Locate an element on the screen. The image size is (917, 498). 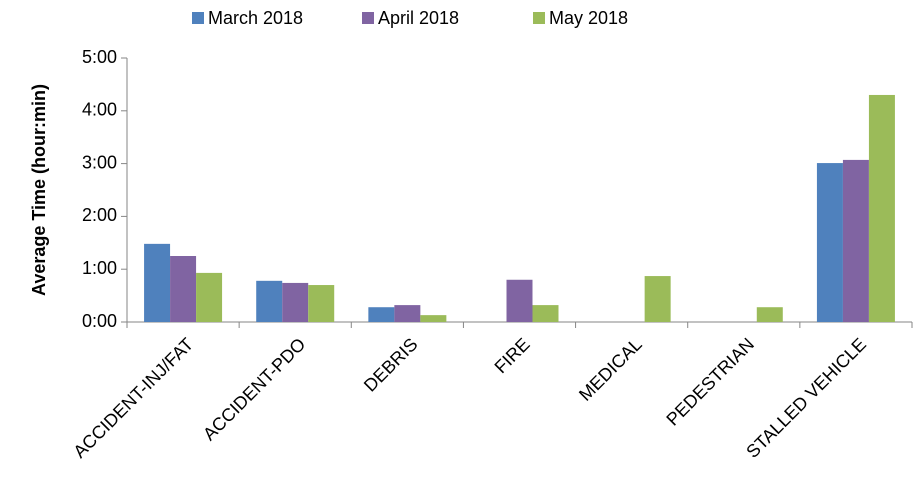
x-tick-label: MEDICAL is located at coordinates (610, 369).